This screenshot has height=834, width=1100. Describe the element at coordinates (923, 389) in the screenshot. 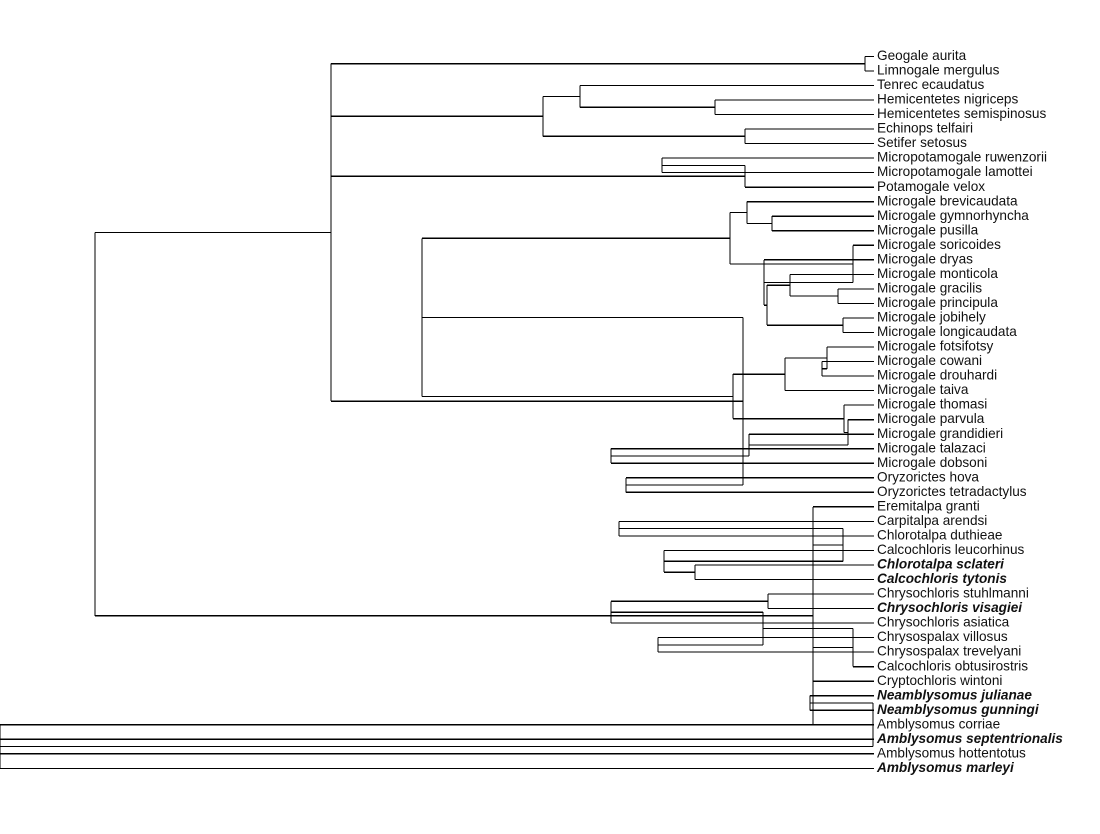

I see `taxon-label: Microgale taiva` at that location.